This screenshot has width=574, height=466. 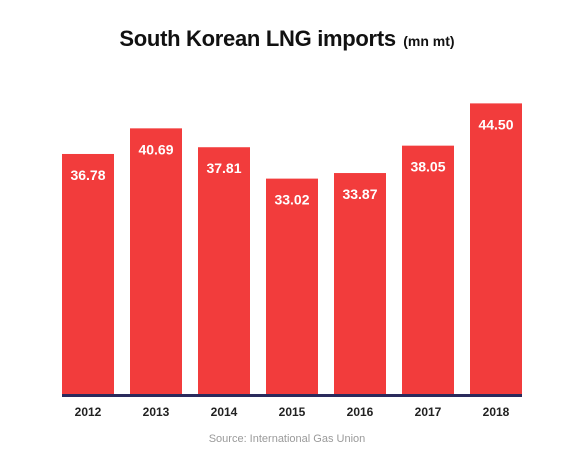 I want to click on chart-title-unit: (mn mt), so click(x=429, y=41).